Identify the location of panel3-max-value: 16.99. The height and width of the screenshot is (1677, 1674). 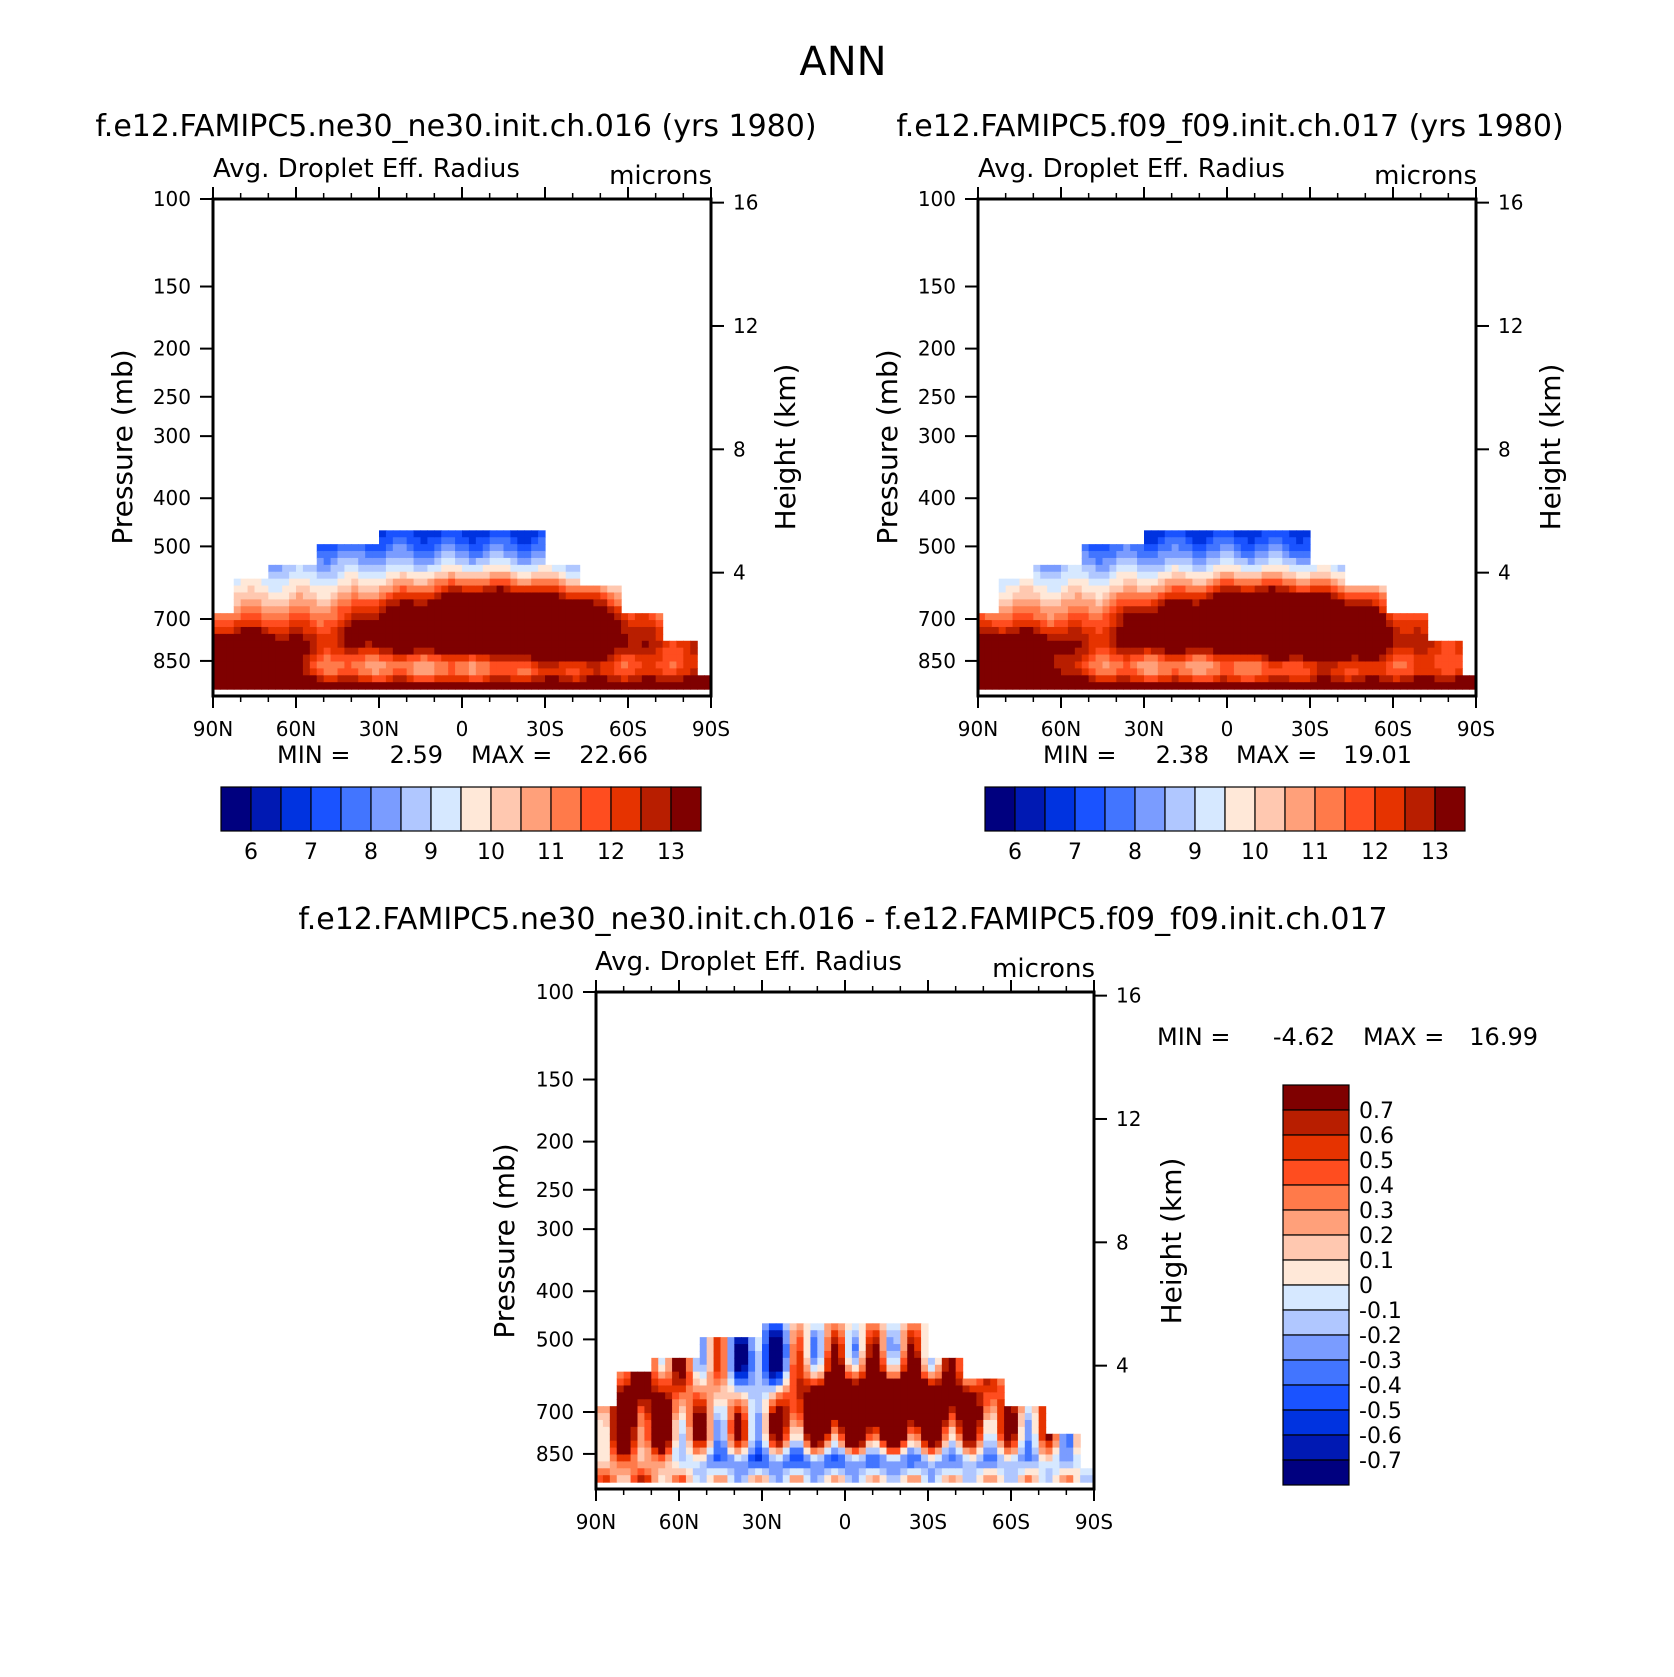
(1503, 1037).